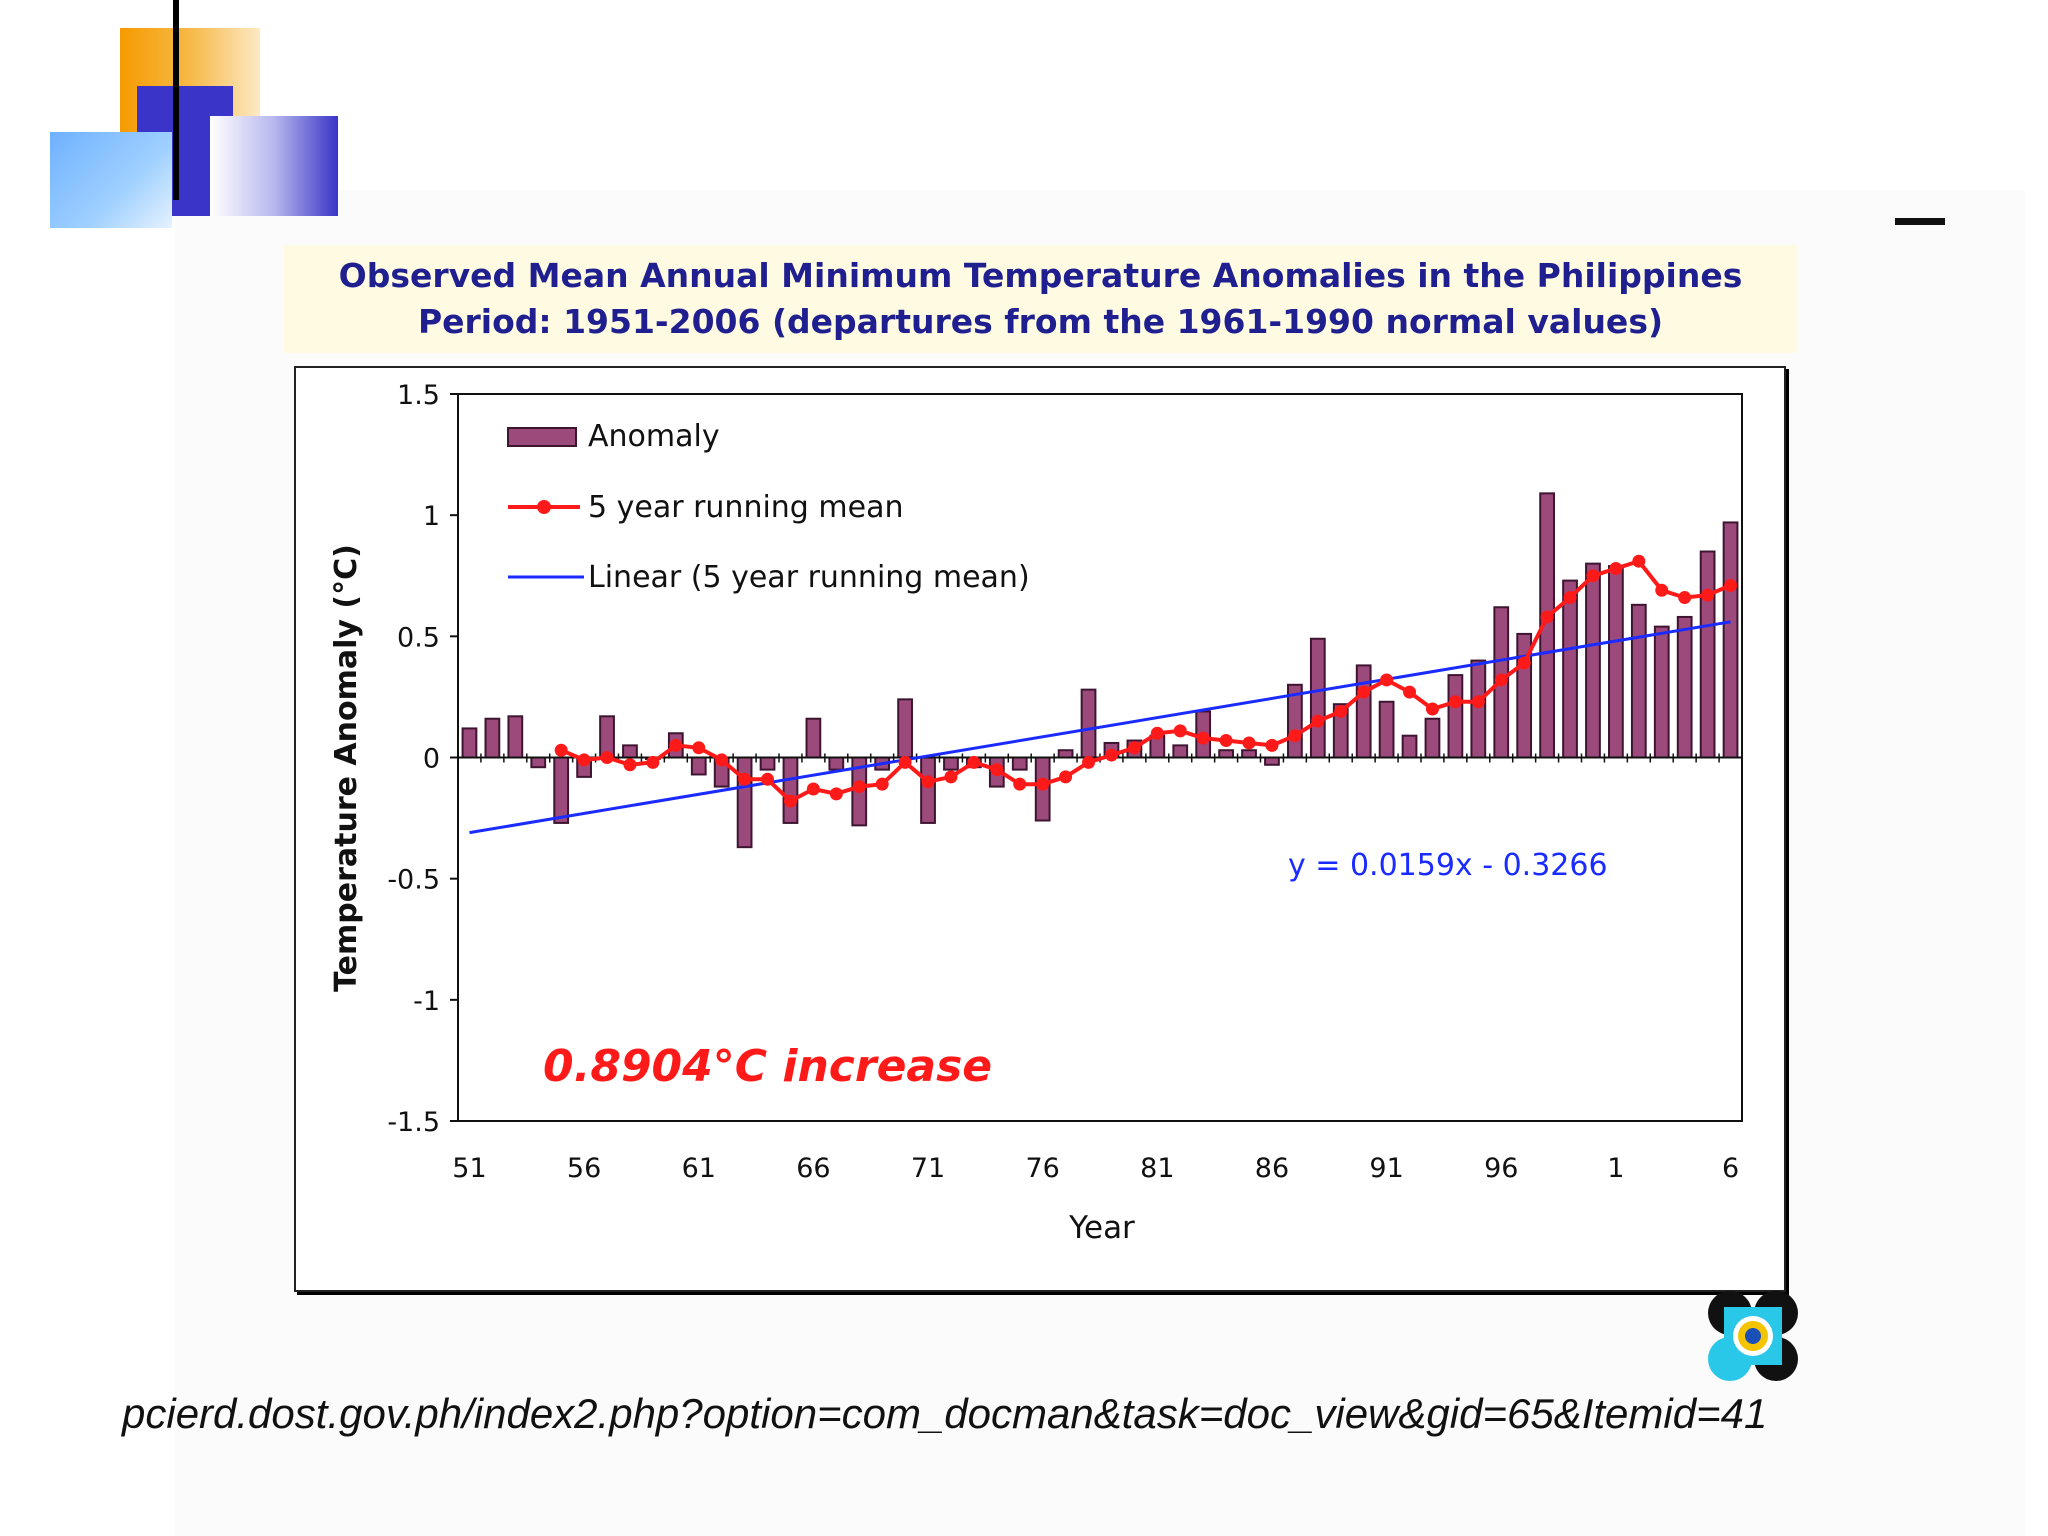  What do you see at coordinates (418, 637) in the screenshot?
I see `y-tick-label: 0.5` at bounding box center [418, 637].